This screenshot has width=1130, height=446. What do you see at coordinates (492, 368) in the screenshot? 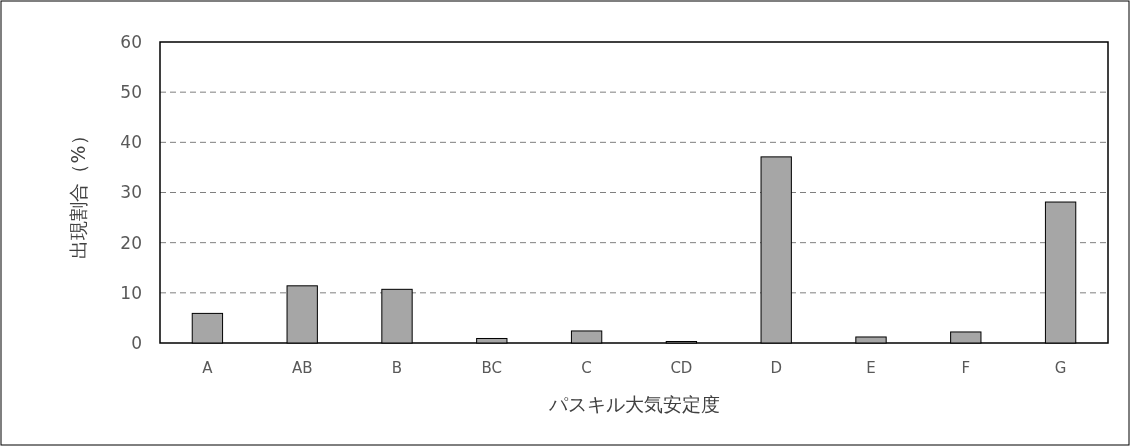
I see `x-tick-label: BC` at bounding box center [492, 368].